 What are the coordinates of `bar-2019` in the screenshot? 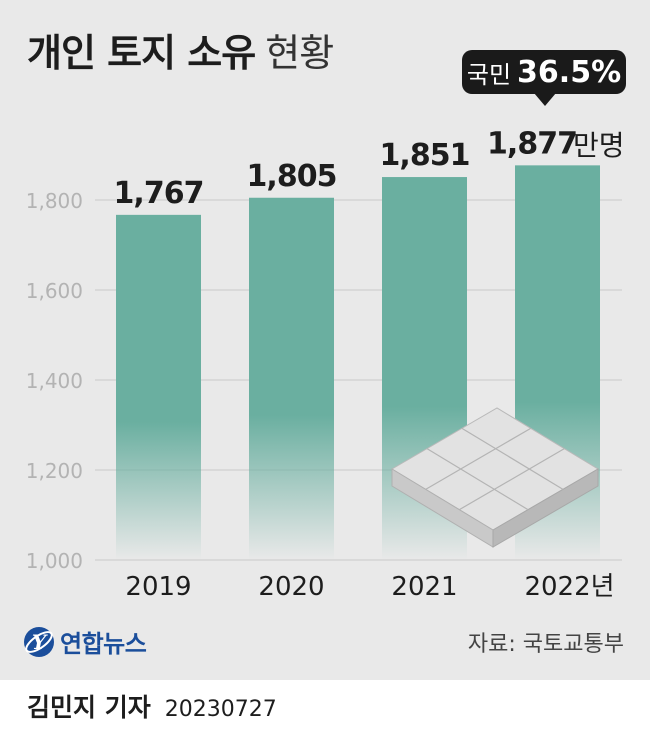 It's located at (158, 387).